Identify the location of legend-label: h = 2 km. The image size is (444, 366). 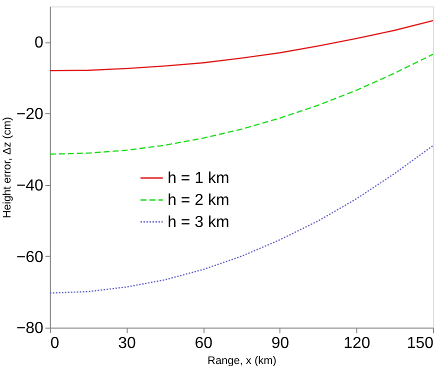
(199, 200).